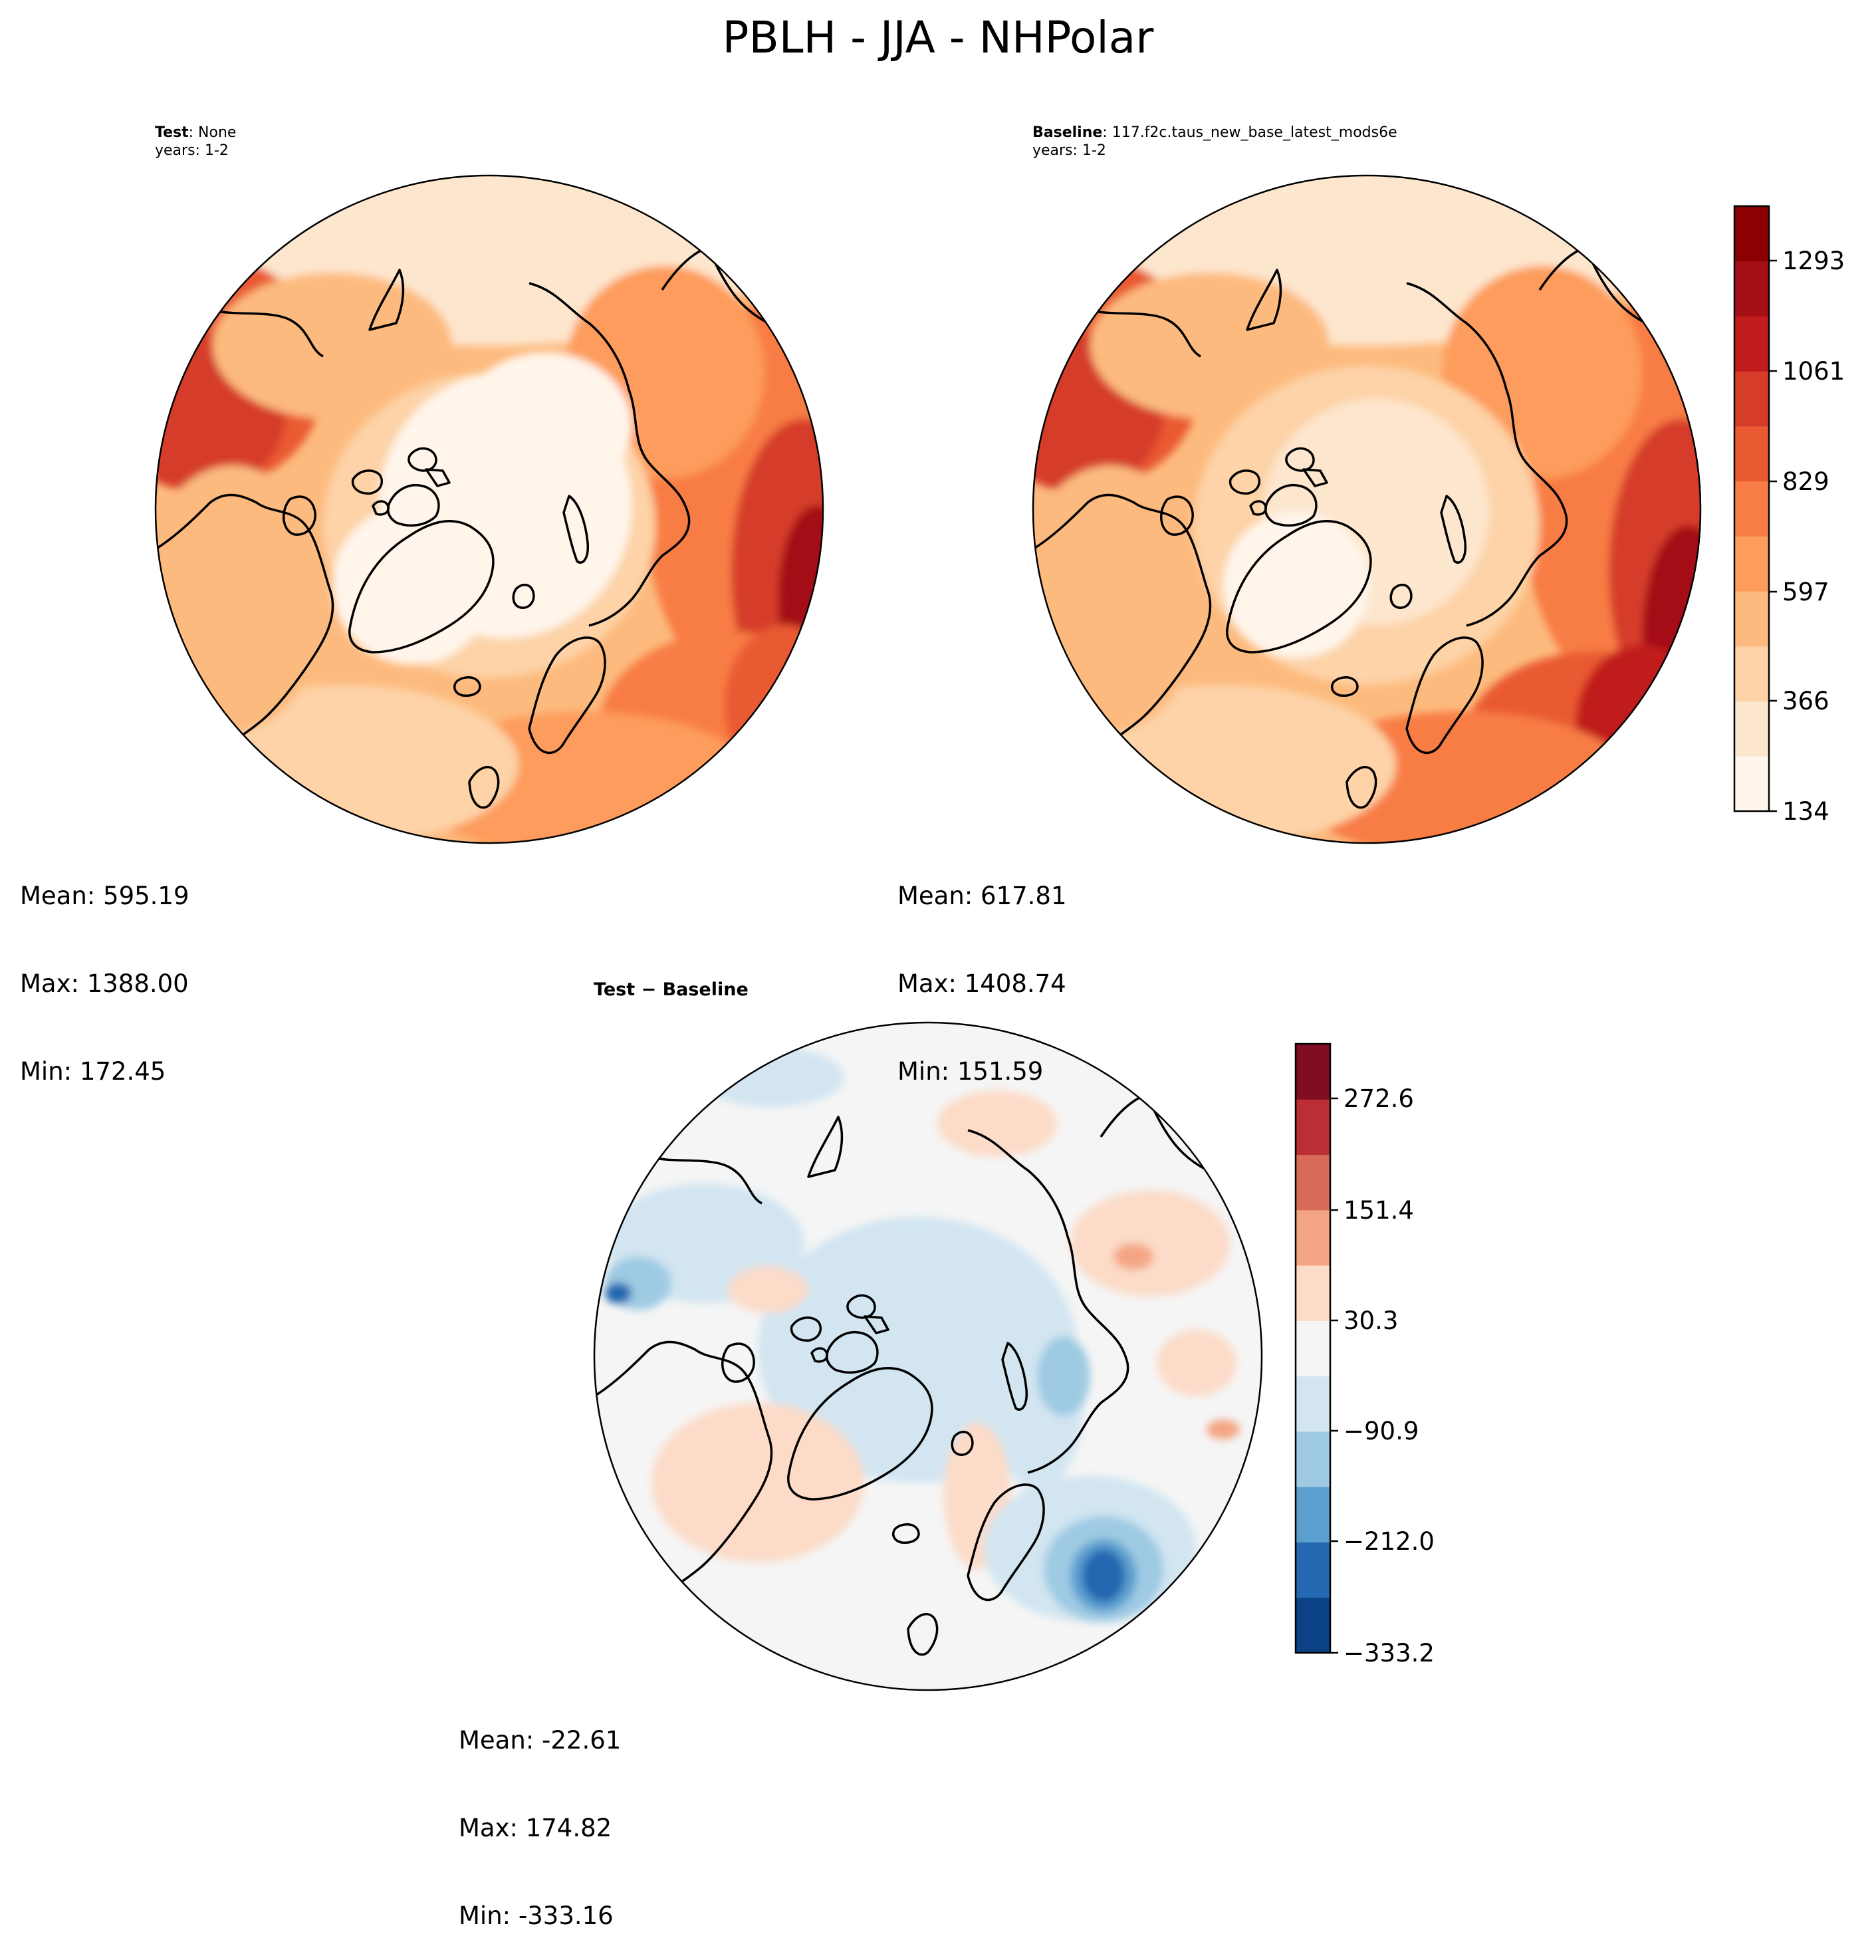 Image resolution: width=1876 pixels, height=1960 pixels. I want to click on baseline-label: Baseline, so click(1068, 132).